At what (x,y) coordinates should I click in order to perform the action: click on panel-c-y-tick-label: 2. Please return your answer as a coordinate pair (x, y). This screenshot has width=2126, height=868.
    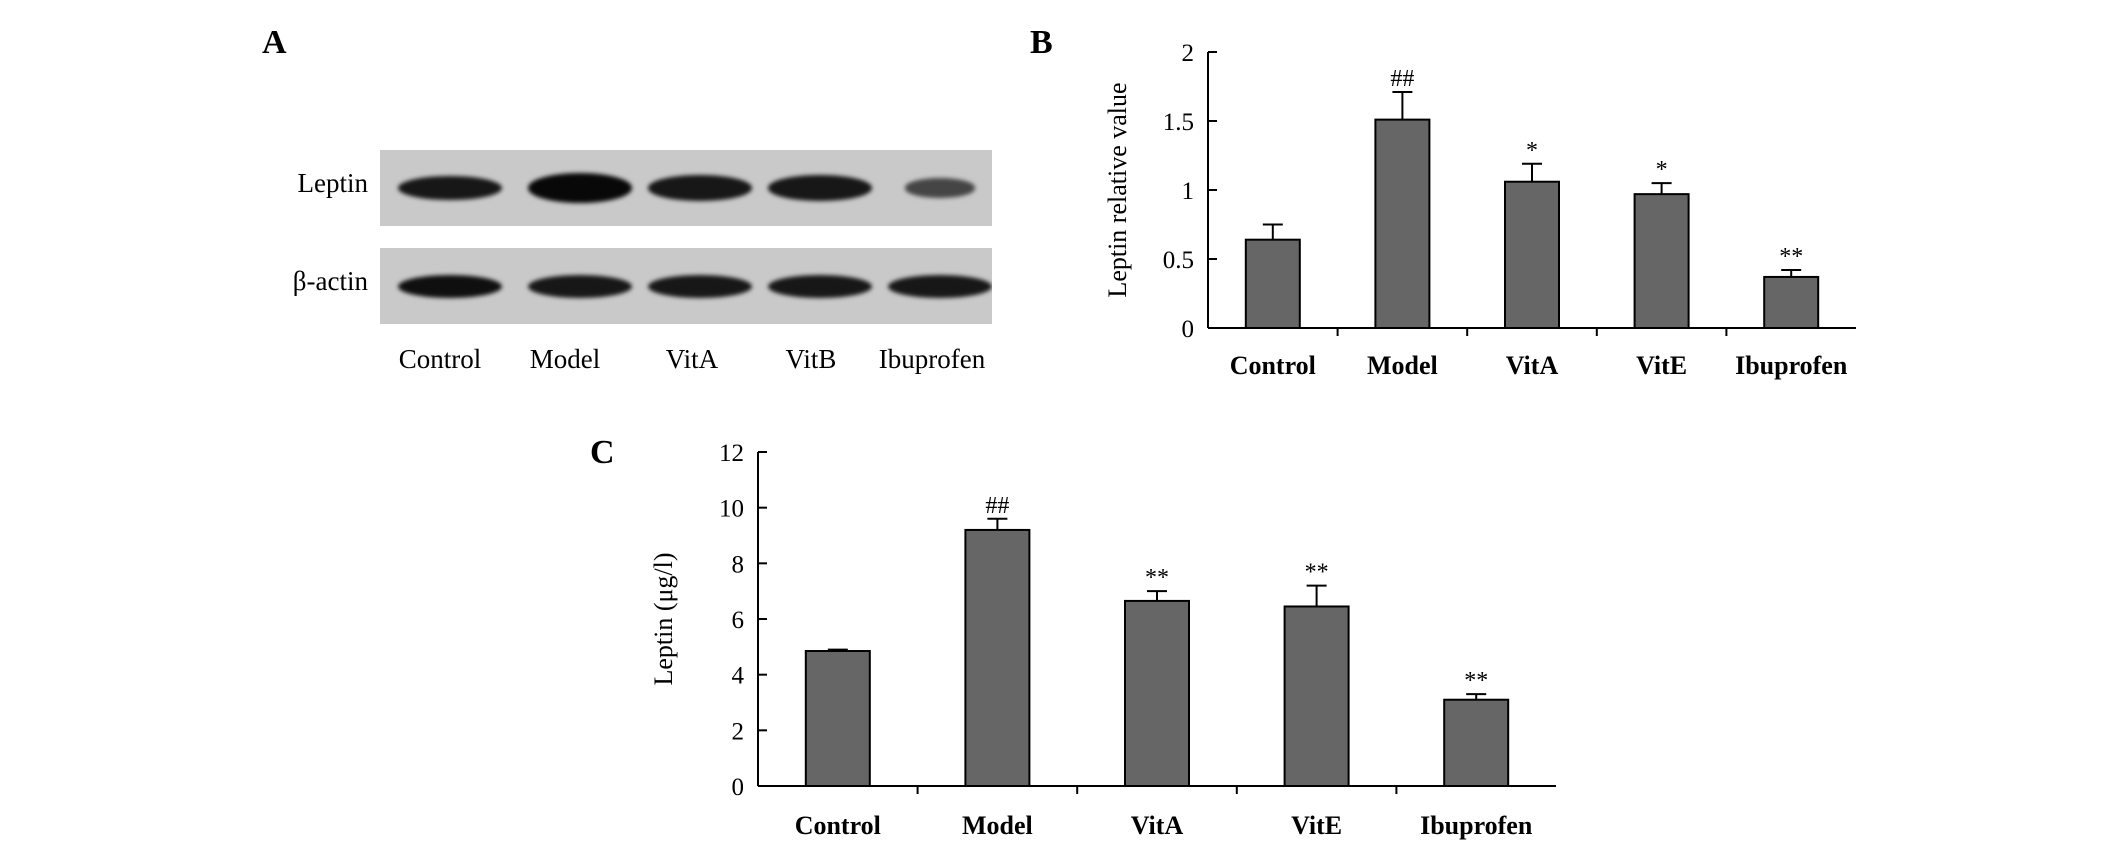
    Looking at the image, I should click on (738, 731).